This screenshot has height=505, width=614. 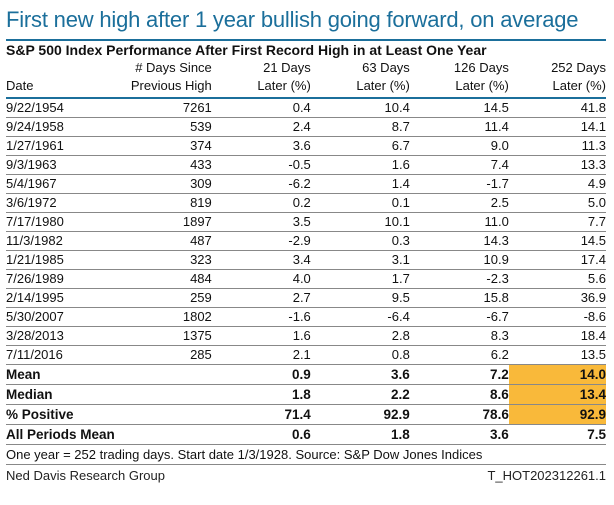 What do you see at coordinates (360, 279) in the screenshot?
I see `table-cell: 1.7` at bounding box center [360, 279].